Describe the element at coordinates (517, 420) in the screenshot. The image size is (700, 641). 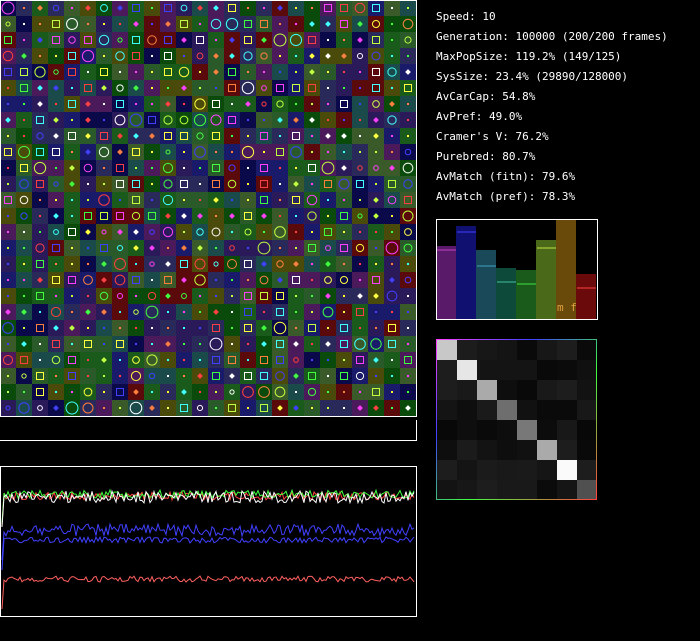
I see `match-matrix` at that location.